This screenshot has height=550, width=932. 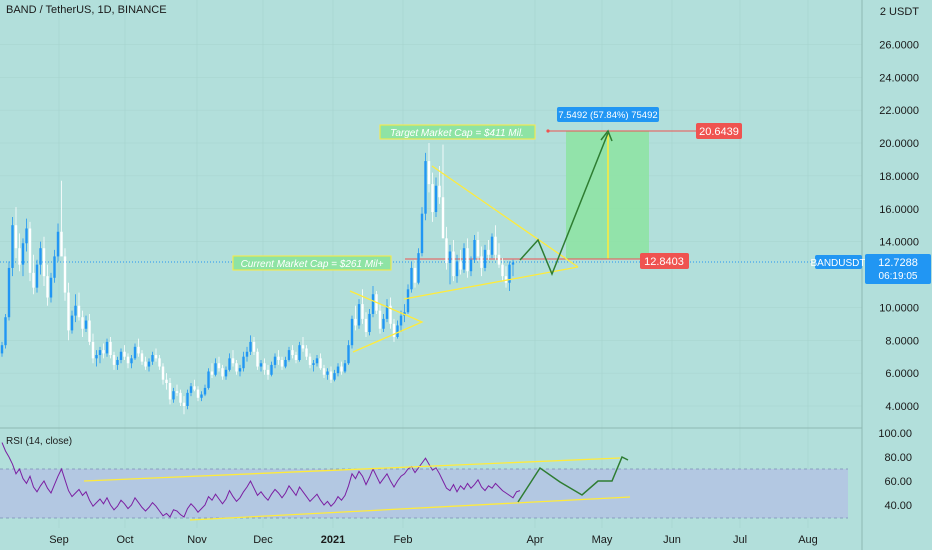 What do you see at coordinates (505, 216) in the screenshot?
I see `upper-wedge-line` at bounding box center [505, 216].